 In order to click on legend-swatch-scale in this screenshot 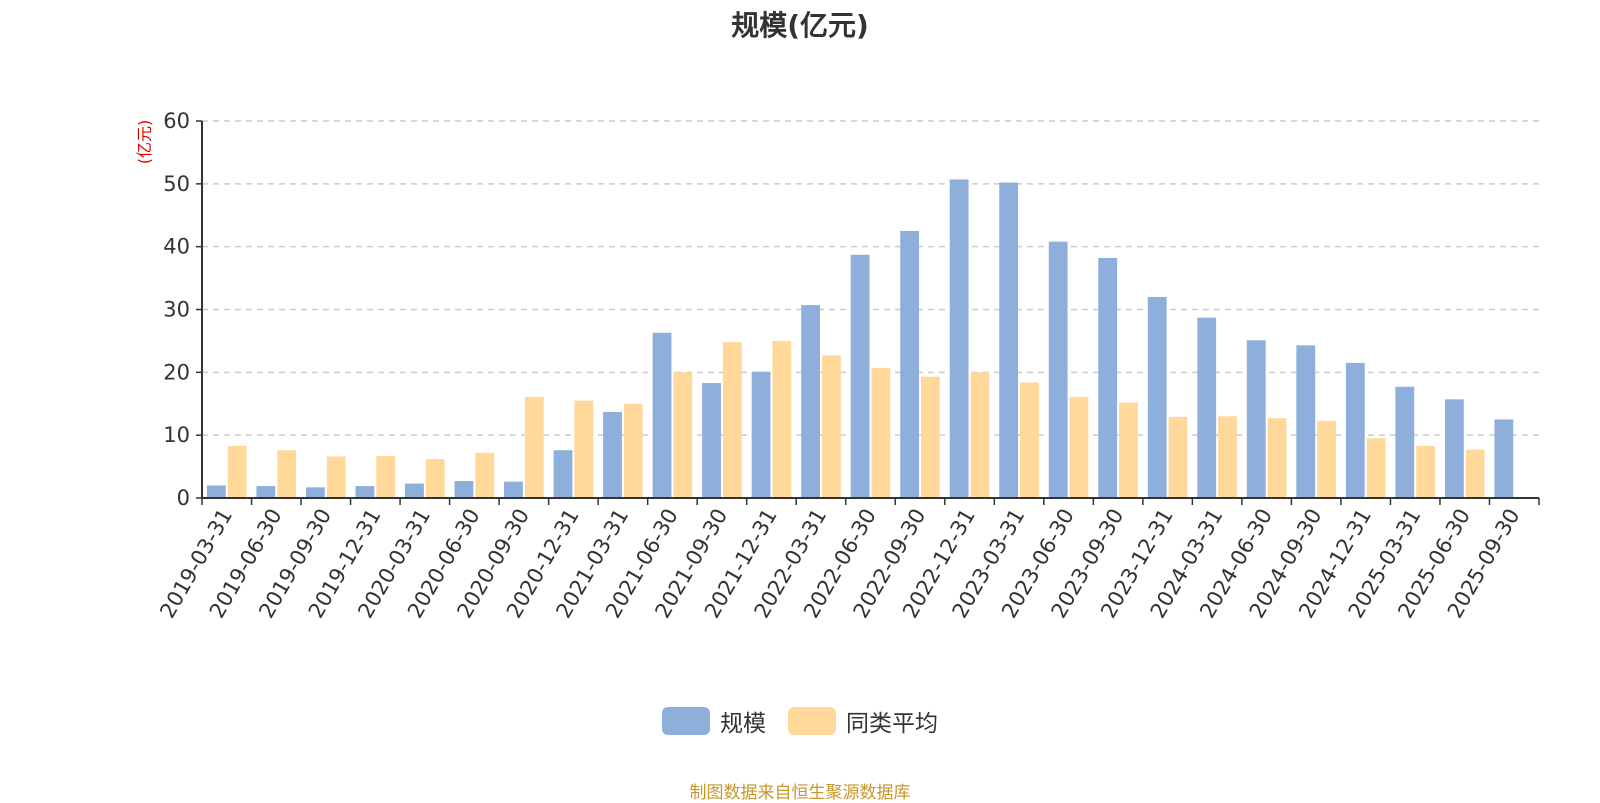, I will do `click(686, 721)`.